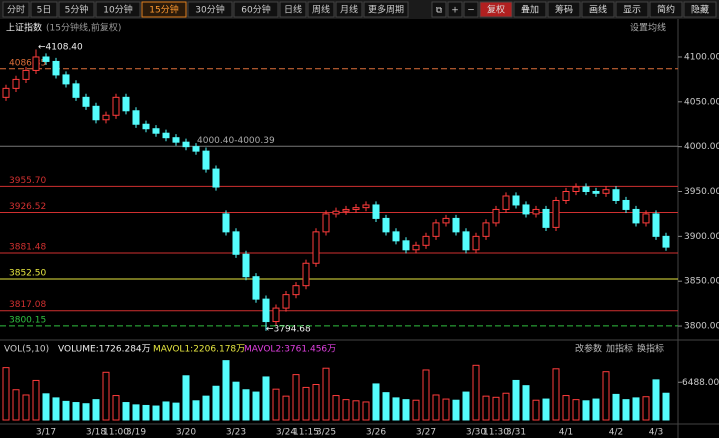 This screenshot has height=438, width=719. I want to click on period-label: 日线, so click(293, 10).